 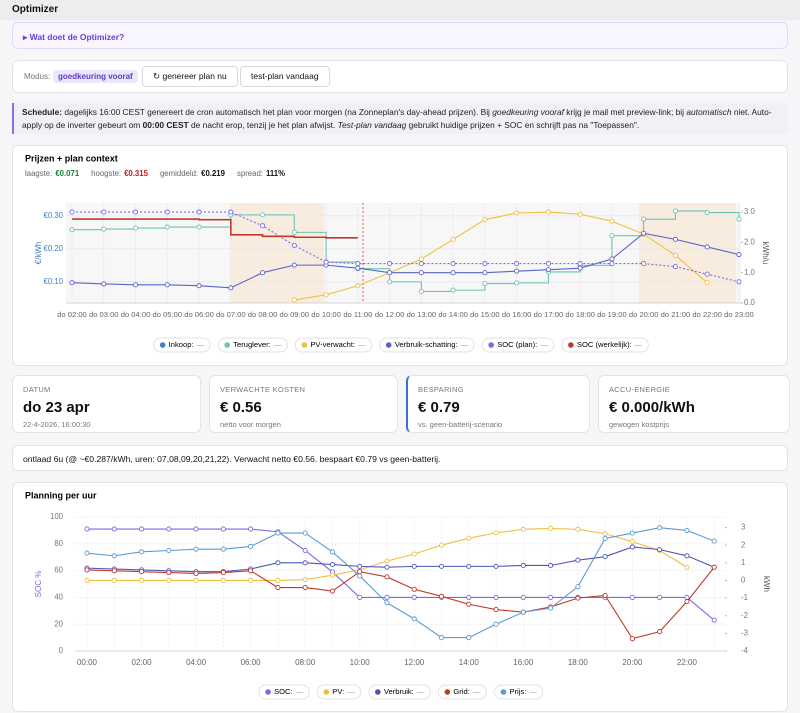 I want to click on y2-tick-label: 2.0, so click(x=750, y=241).